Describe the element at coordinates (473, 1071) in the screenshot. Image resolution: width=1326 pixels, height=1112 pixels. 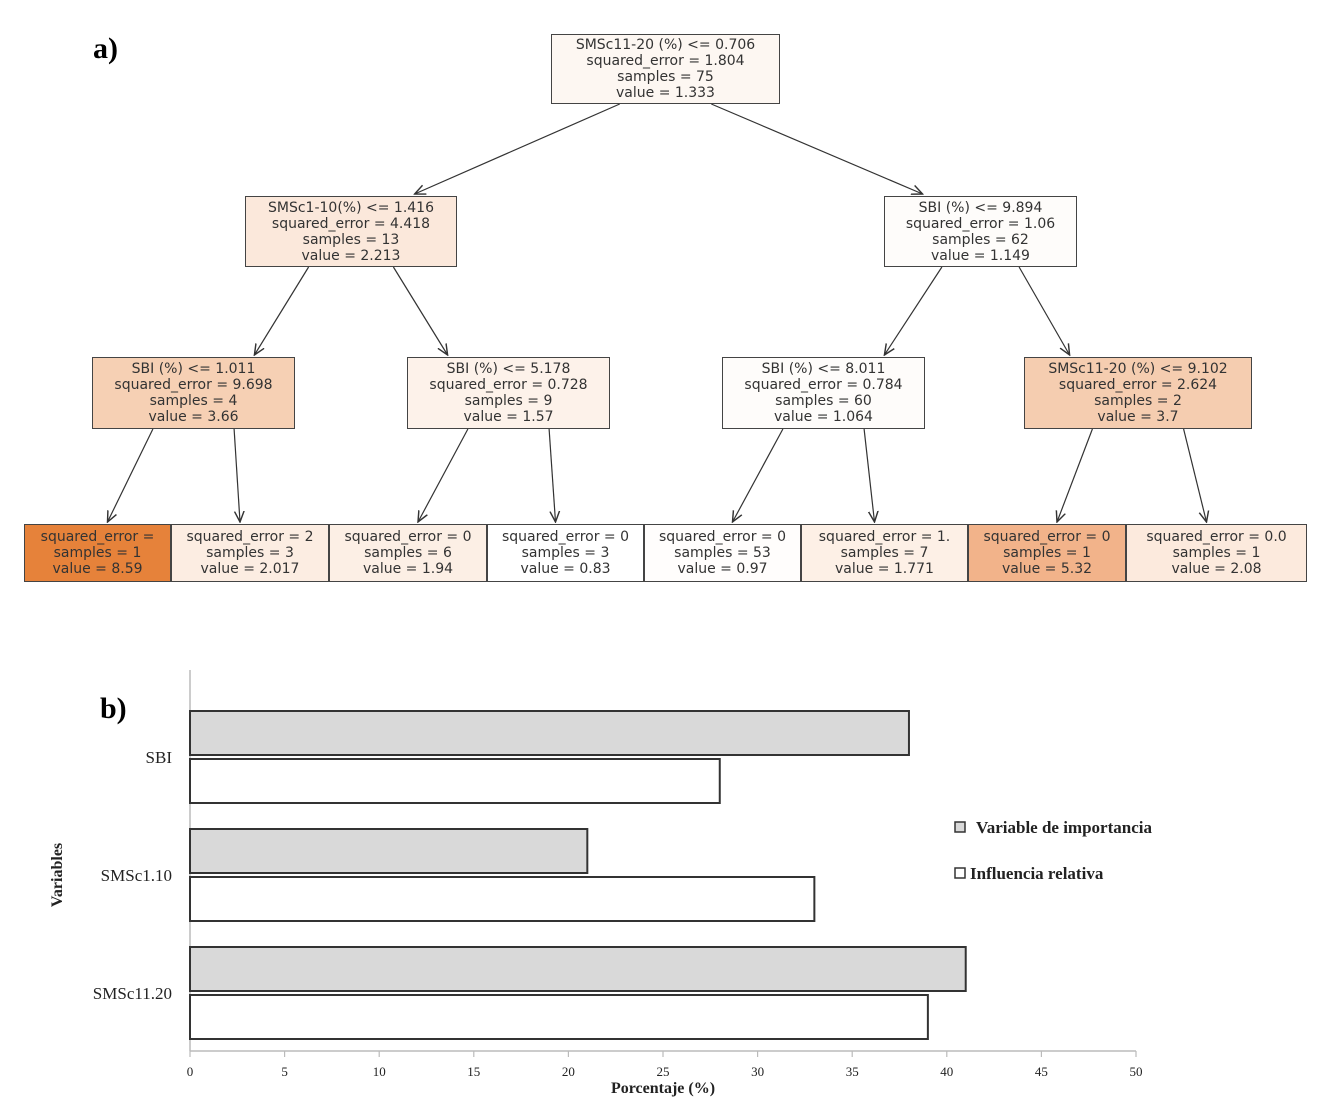
I see `x-tick-label: 15` at that location.